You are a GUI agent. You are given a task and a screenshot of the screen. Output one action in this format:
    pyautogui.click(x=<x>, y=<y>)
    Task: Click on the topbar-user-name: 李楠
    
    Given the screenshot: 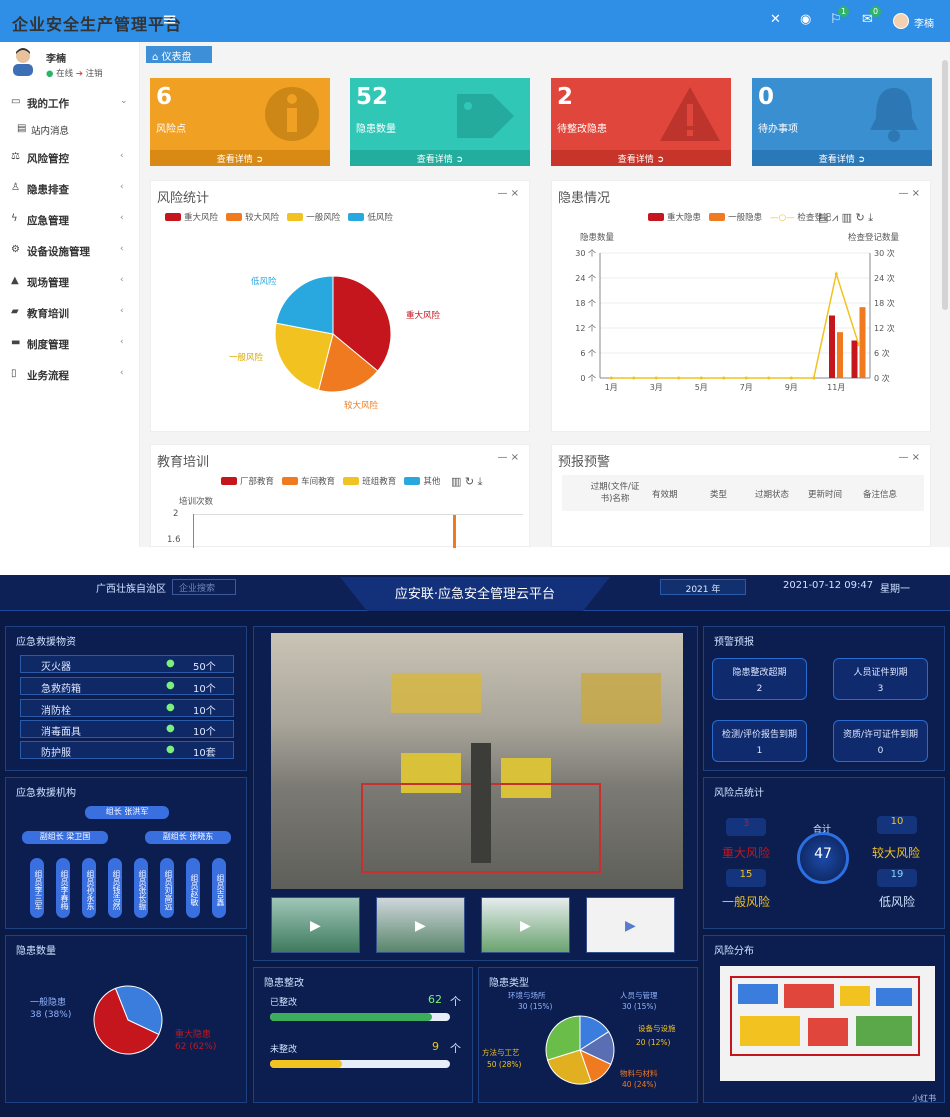 What is the action you would take?
    pyautogui.click(x=924, y=24)
    